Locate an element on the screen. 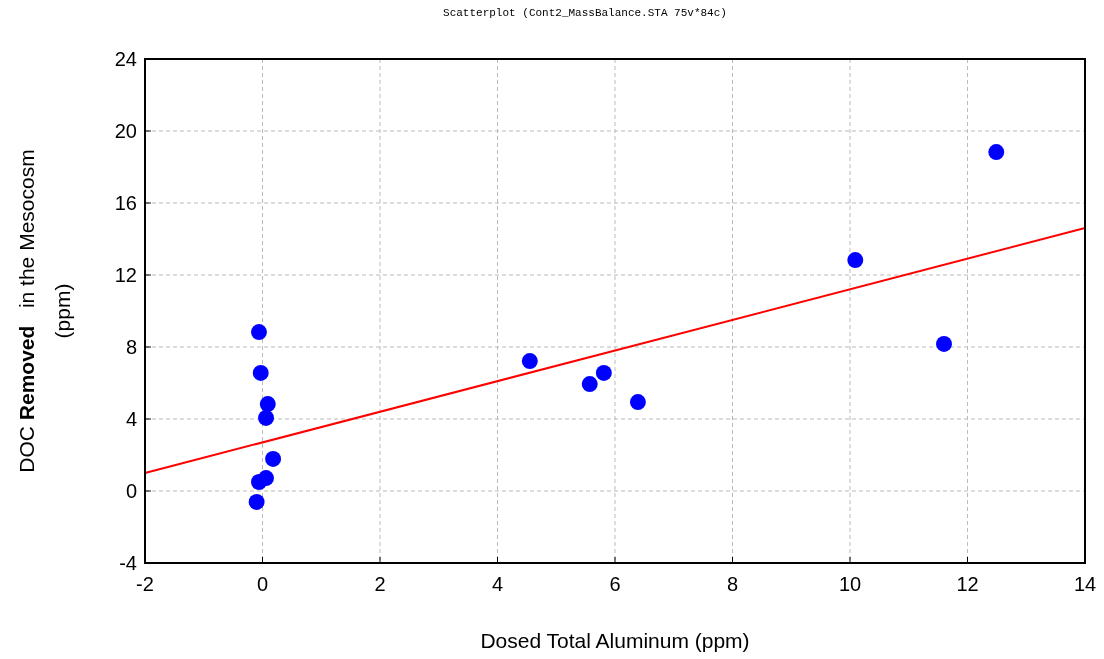  y-tick-label: 24 is located at coordinates (125, 59).